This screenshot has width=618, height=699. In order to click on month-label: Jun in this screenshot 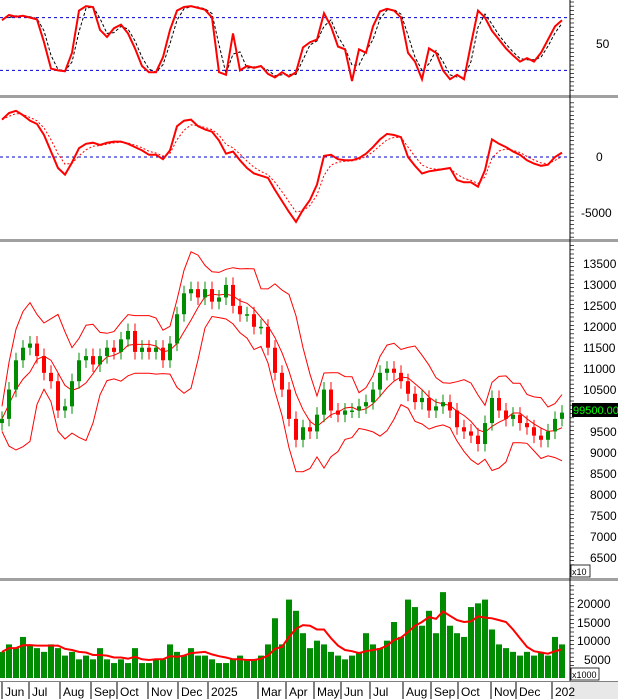, I will do `click(14, 692)`.